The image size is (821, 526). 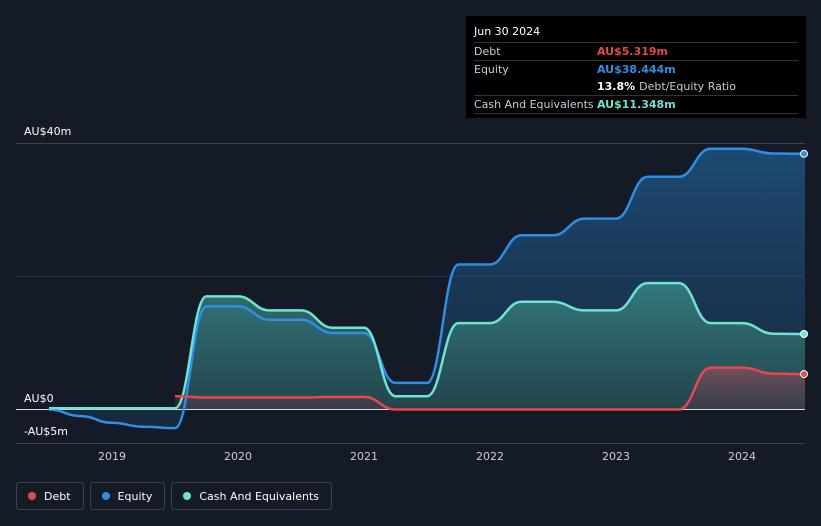 I want to click on tooltip-row-ratio: 13.8% Debt/Equity Ratio, so click(x=636, y=87).